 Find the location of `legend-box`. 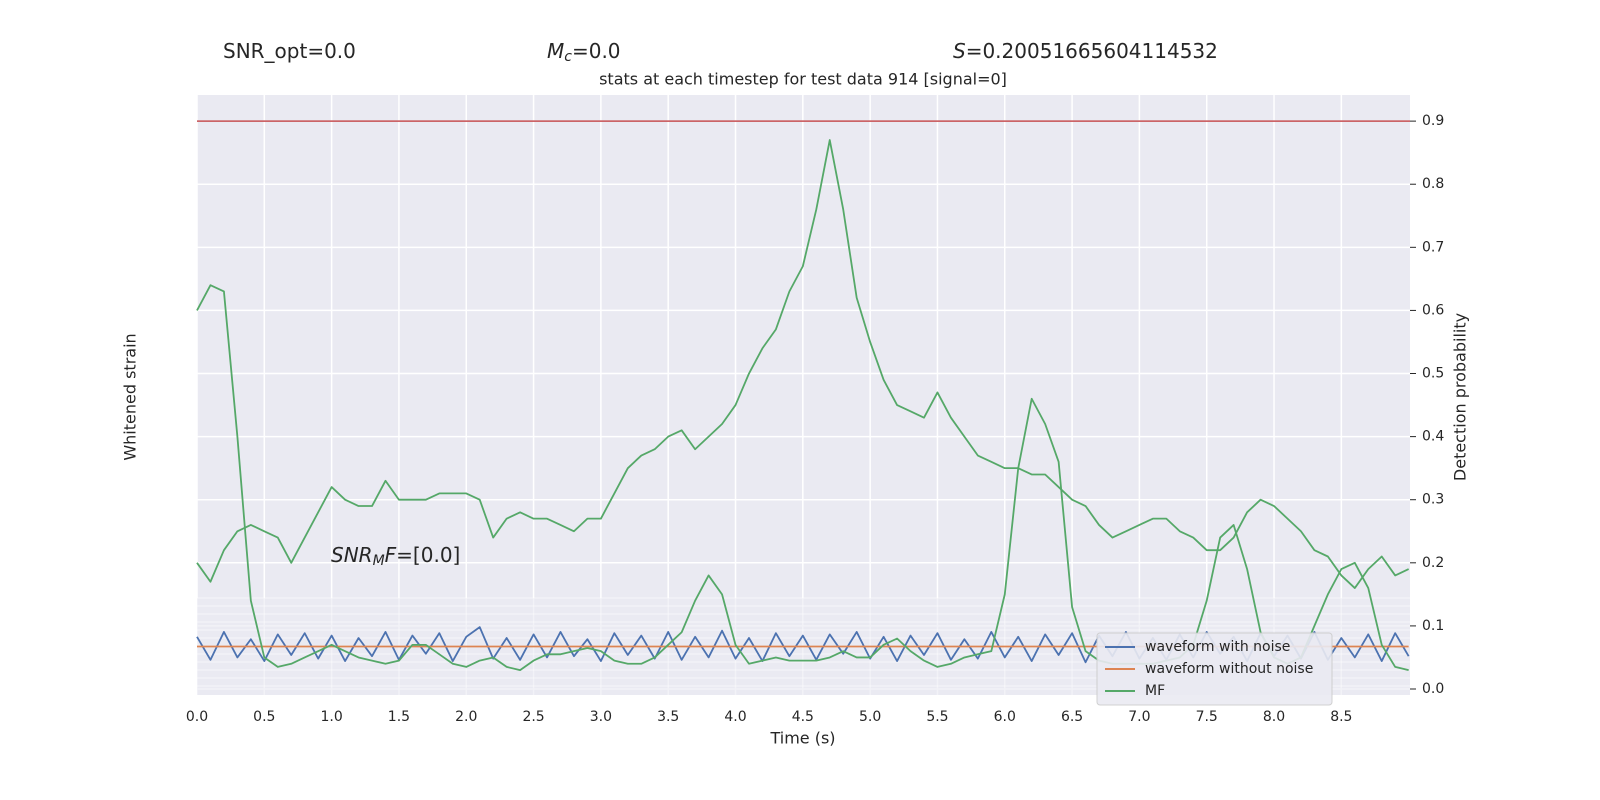

legend-box is located at coordinates (1214, 669).